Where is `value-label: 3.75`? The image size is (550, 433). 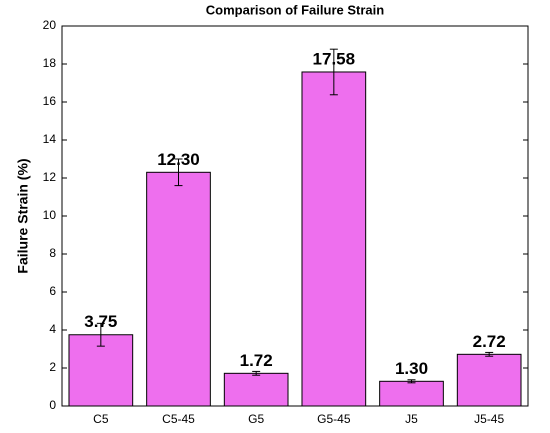
value-label: 3.75 is located at coordinates (100, 321).